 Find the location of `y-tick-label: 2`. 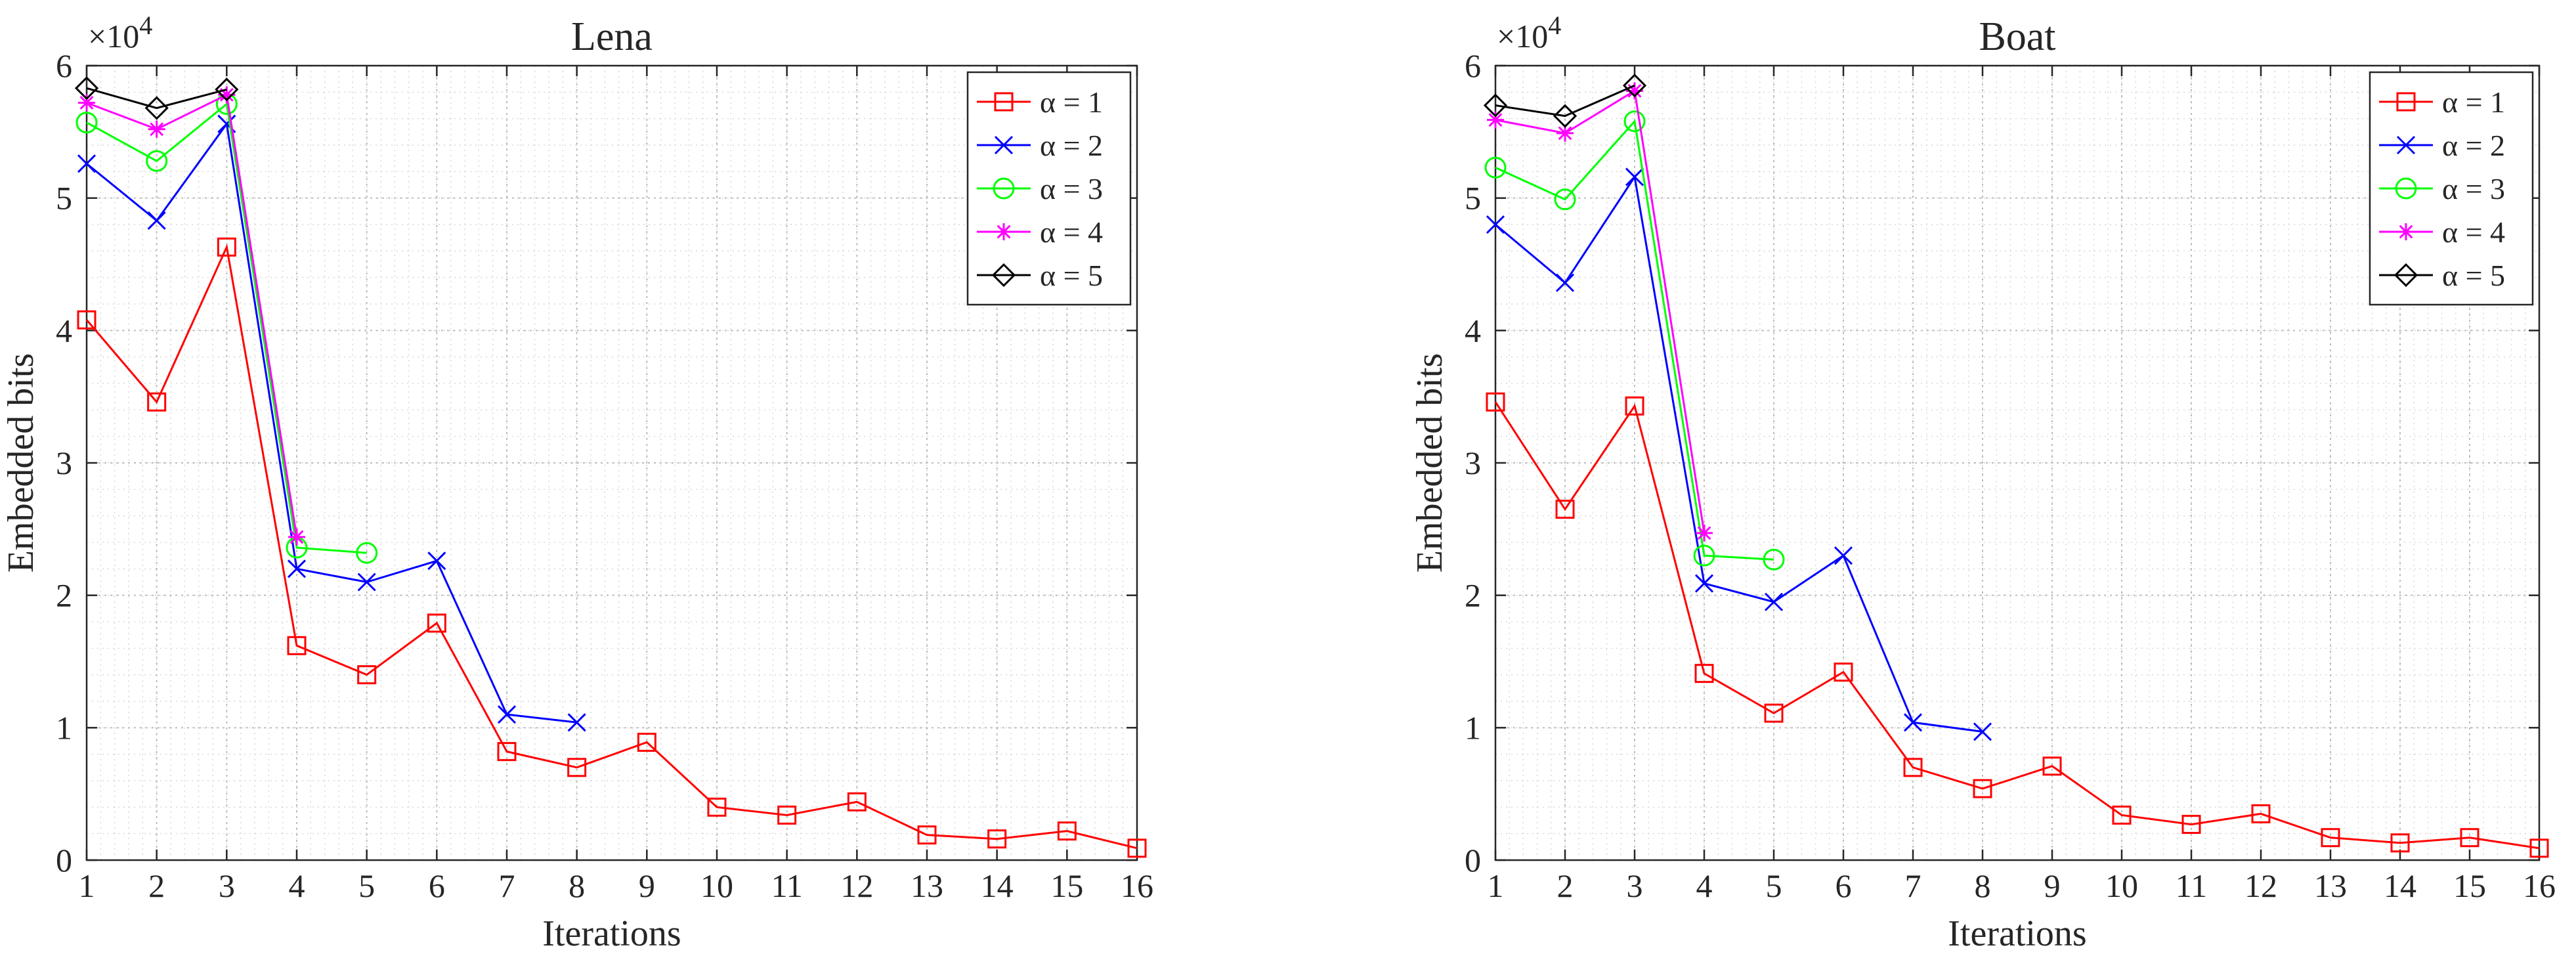

y-tick-label: 2 is located at coordinates (1473, 595).